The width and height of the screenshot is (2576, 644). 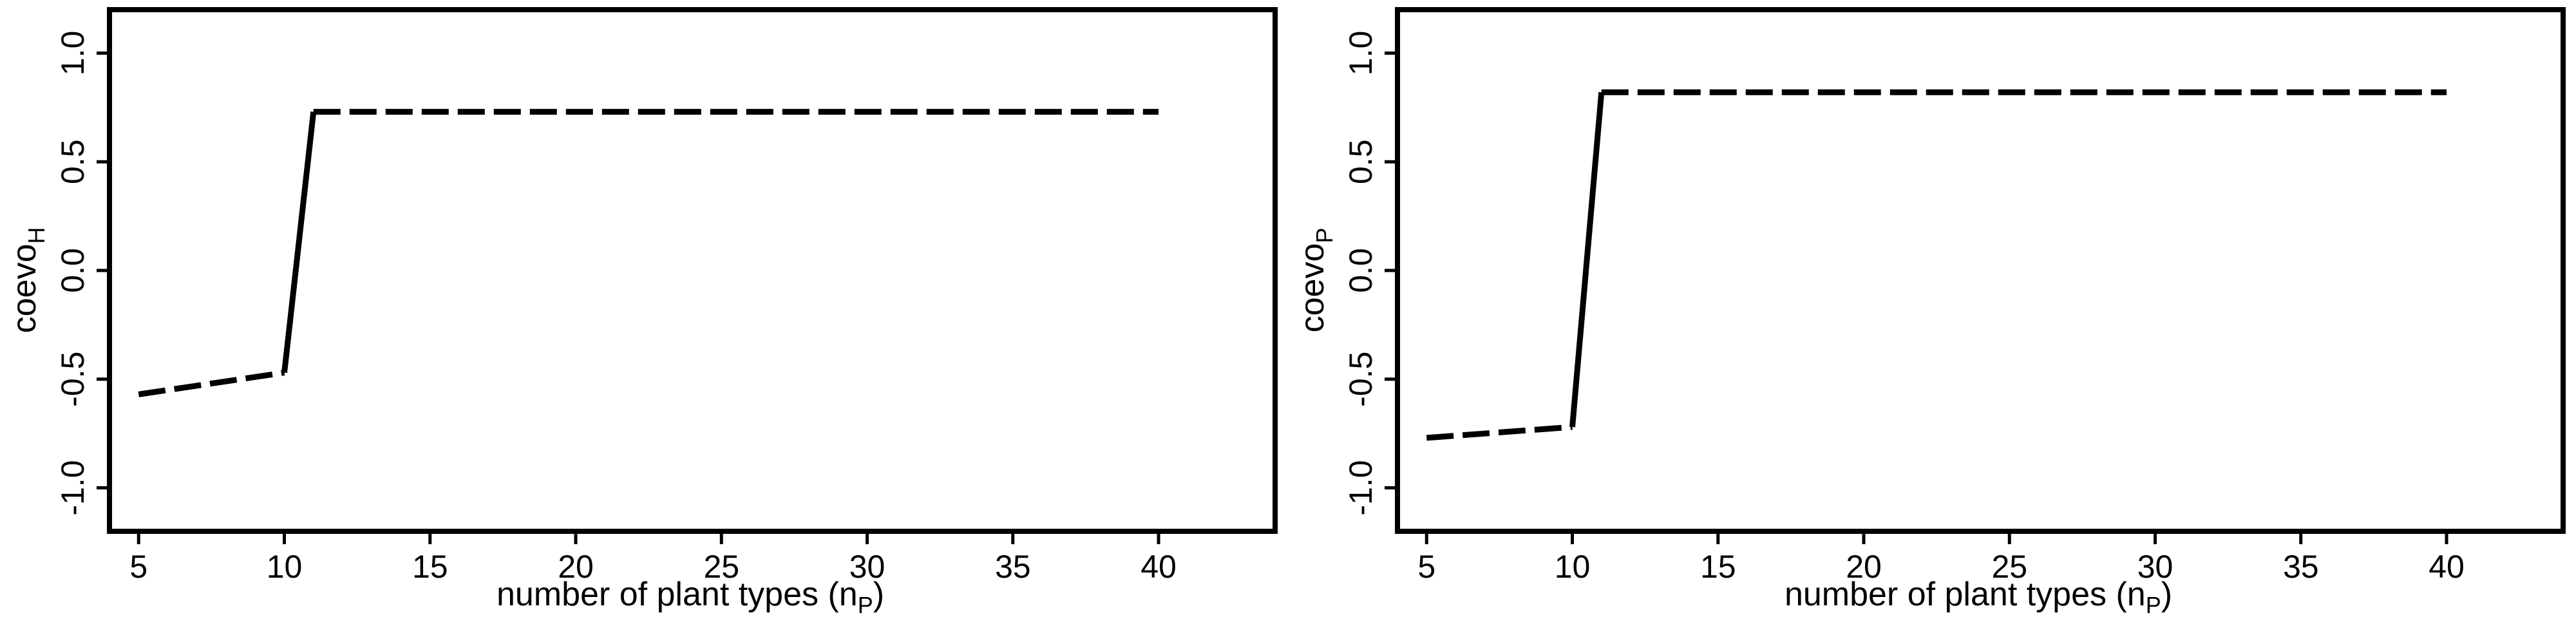 What do you see at coordinates (1316, 280) in the screenshot?
I see `y-axis-label: coevoP` at bounding box center [1316, 280].